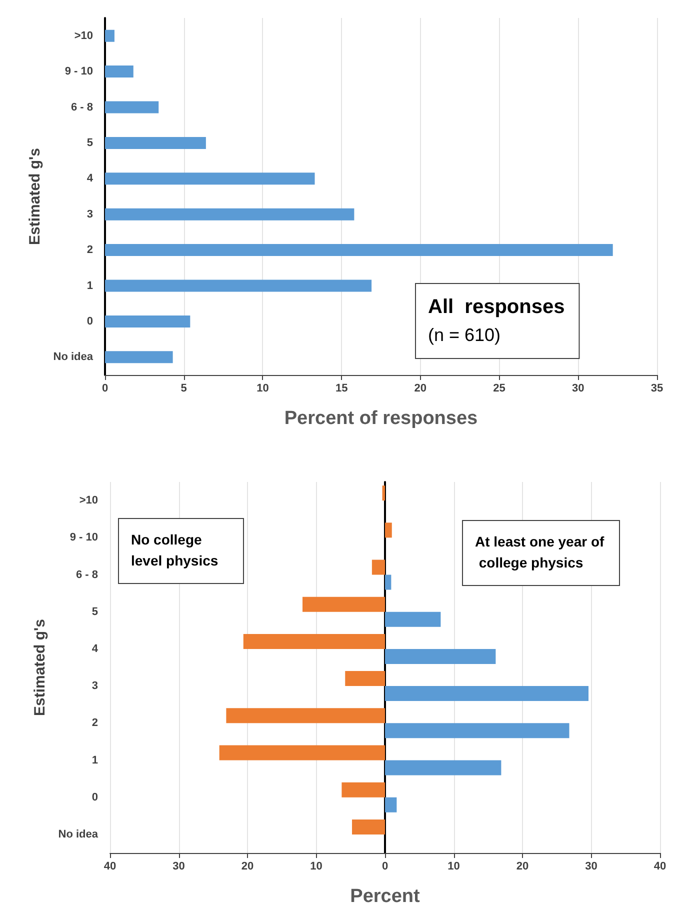 This screenshot has height=915, width=676. I want to click on x-tick-label: 5, so click(183, 388).